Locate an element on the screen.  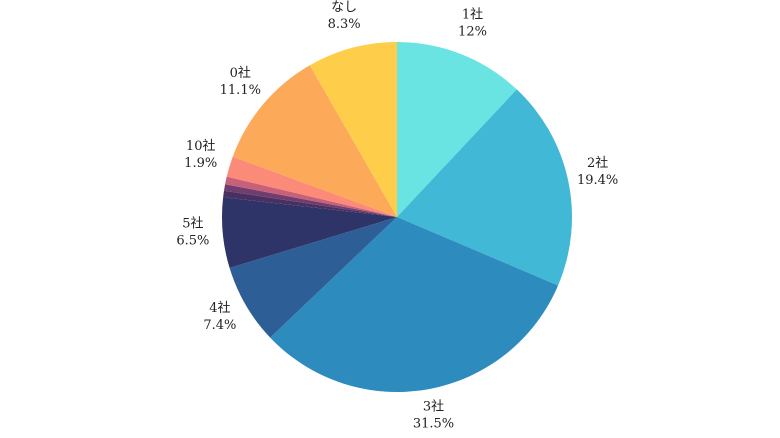
slice-category: 5社 is located at coordinates (192, 224).